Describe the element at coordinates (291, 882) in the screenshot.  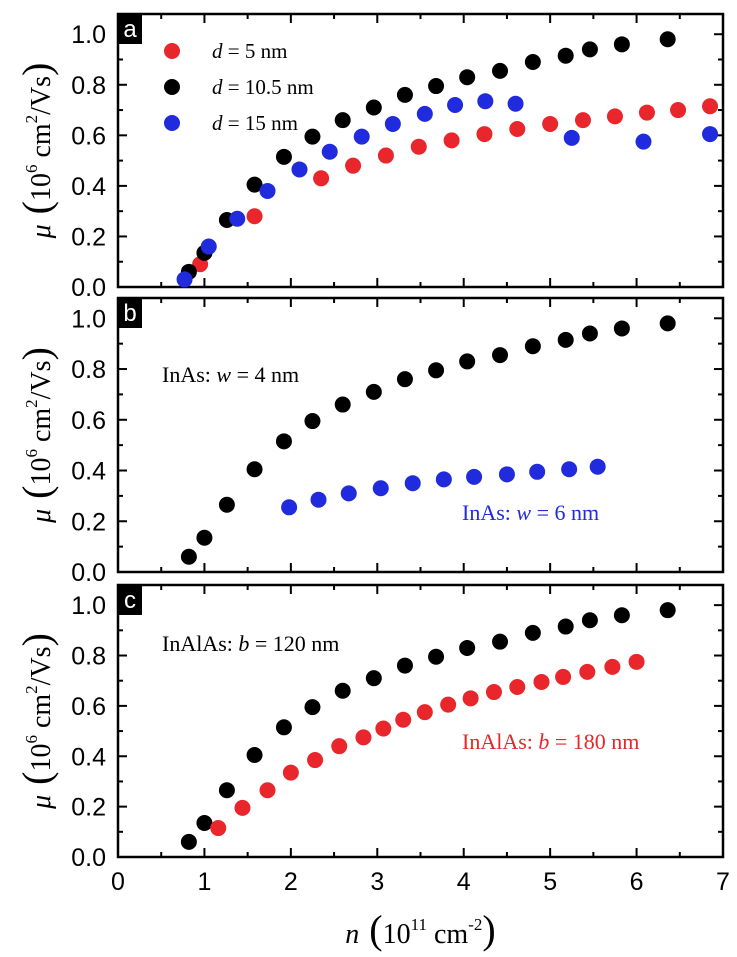
I see `x-tick-label: 2` at that location.